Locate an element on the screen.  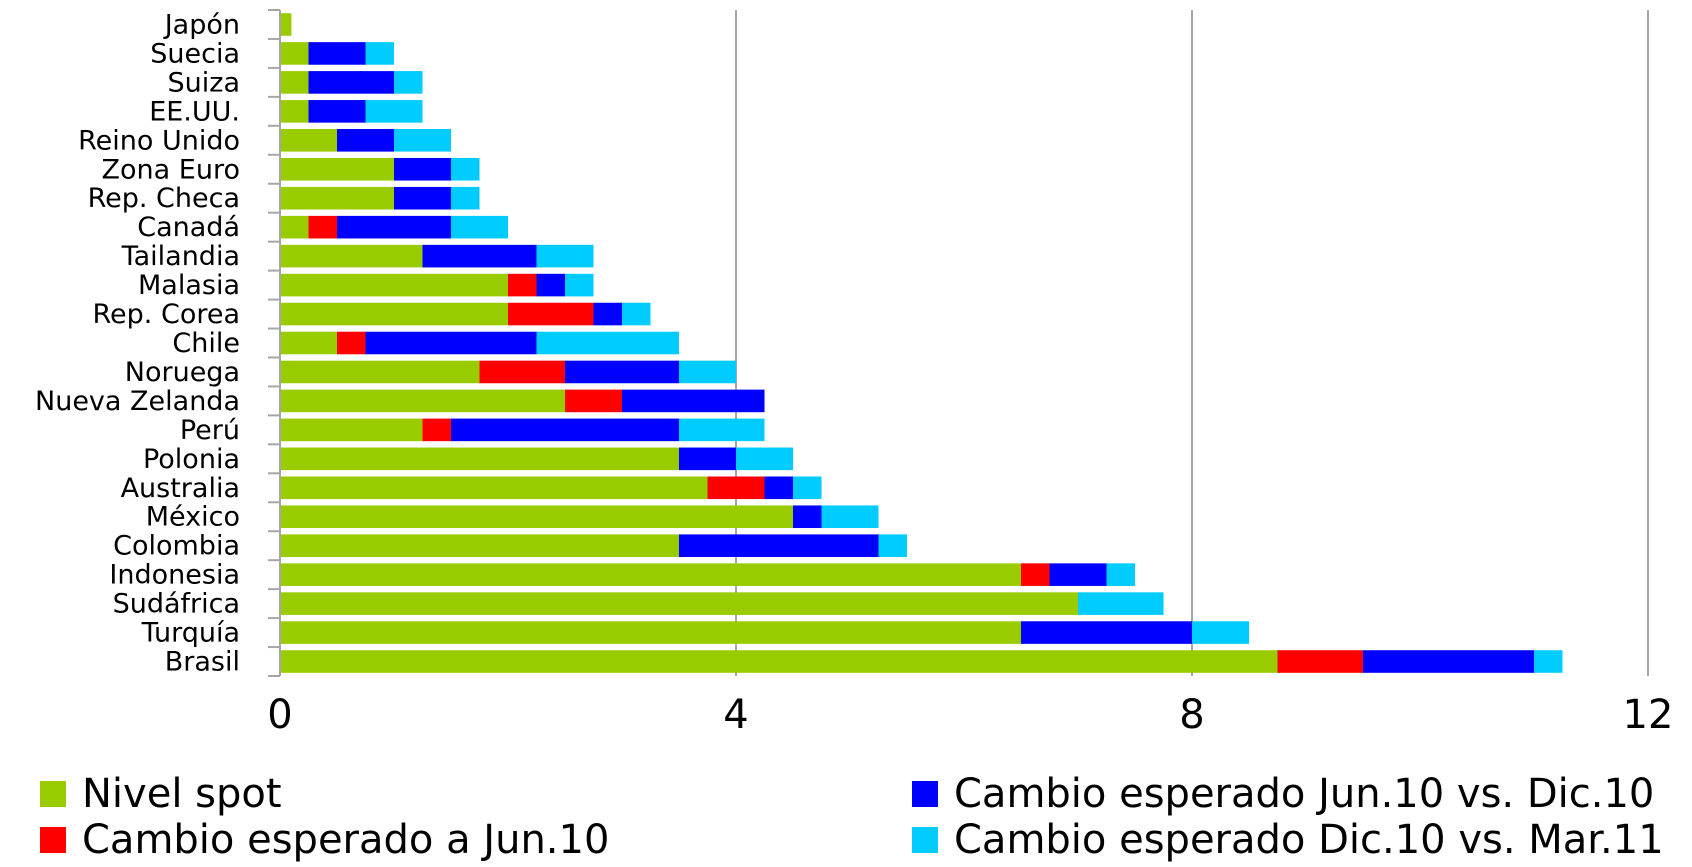
legend-label-cambio-jun10: Cambio esperado a Jun.10 is located at coordinates (346, 840).